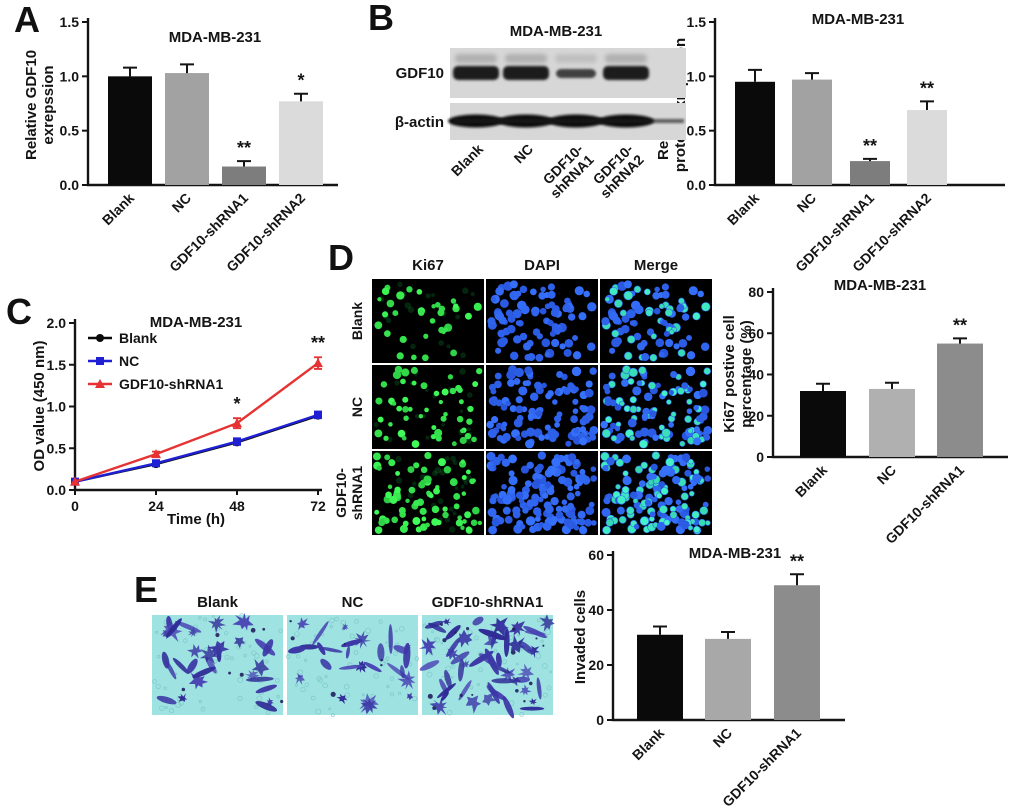 The height and width of the screenshot is (808, 1020). What do you see at coordinates (236, 404) in the screenshot?
I see `significance-label: *` at bounding box center [236, 404].